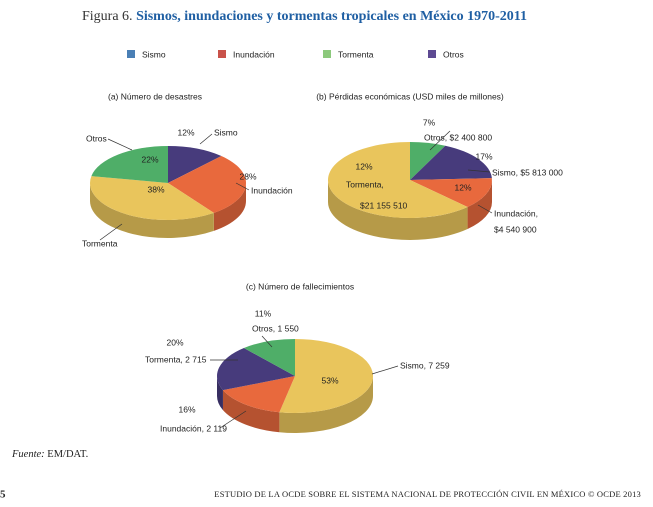 The image size is (653, 507). What do you see at coordinates (28, 454) in the screenshot?
I see `source-label: Fuente:` at bounding box center [28, 454].